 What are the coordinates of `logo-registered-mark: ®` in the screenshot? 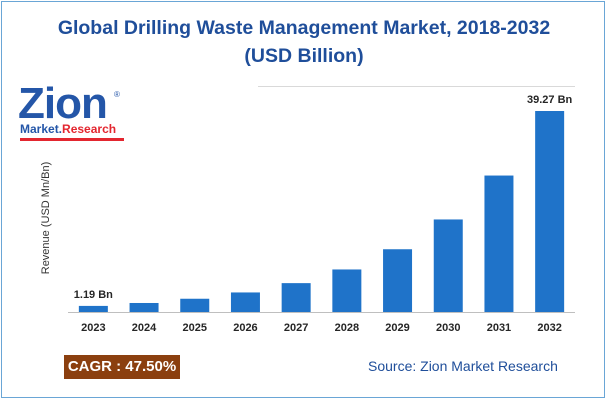 It's located at (117, 94).